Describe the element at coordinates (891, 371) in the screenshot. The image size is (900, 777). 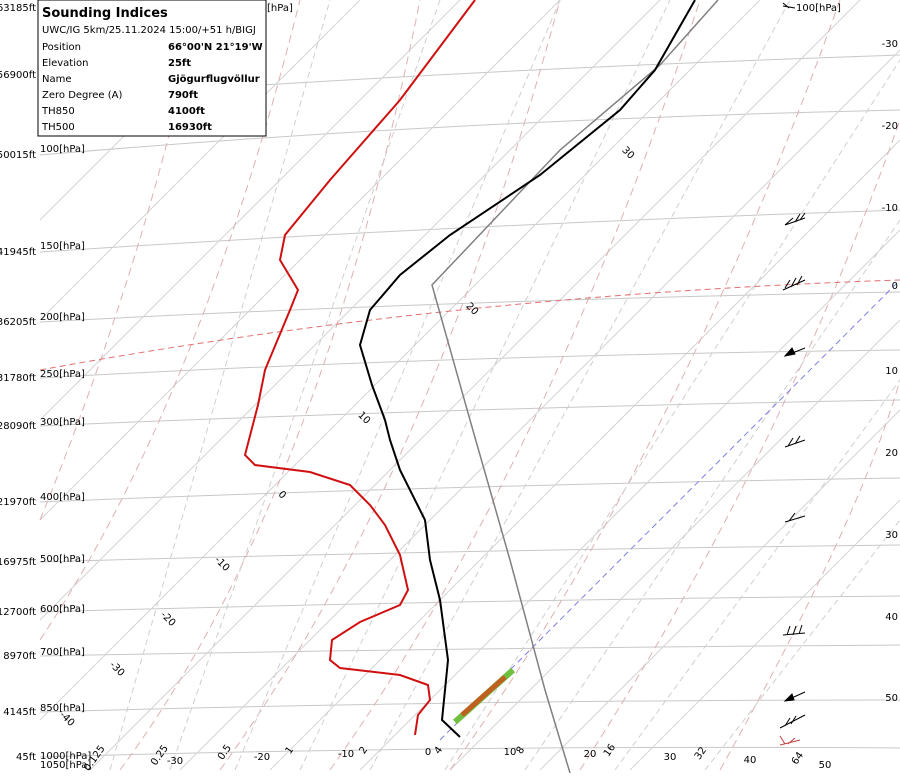
I see `right-label: 10` at that location.